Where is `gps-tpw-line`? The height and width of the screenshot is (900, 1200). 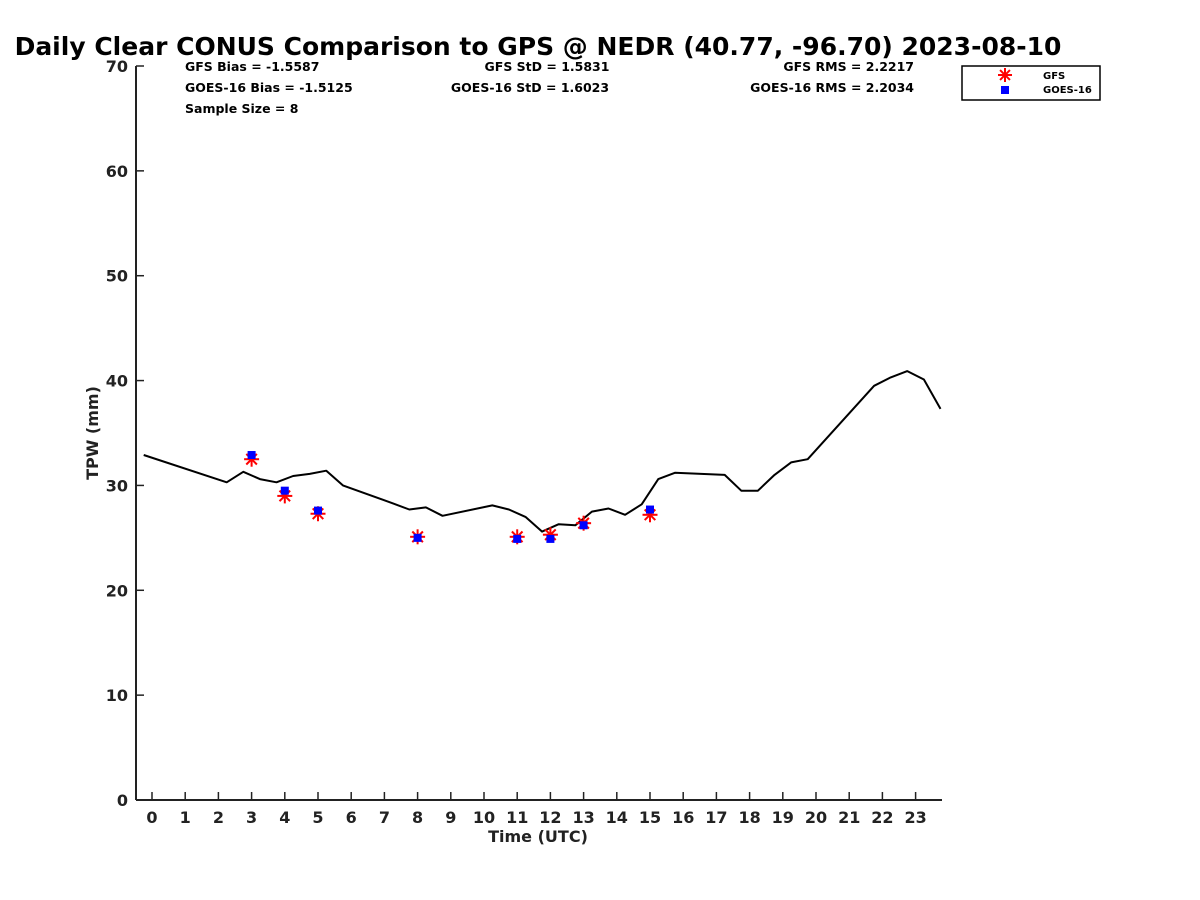 gps-tpw-line is located at coordinates (542, 451).